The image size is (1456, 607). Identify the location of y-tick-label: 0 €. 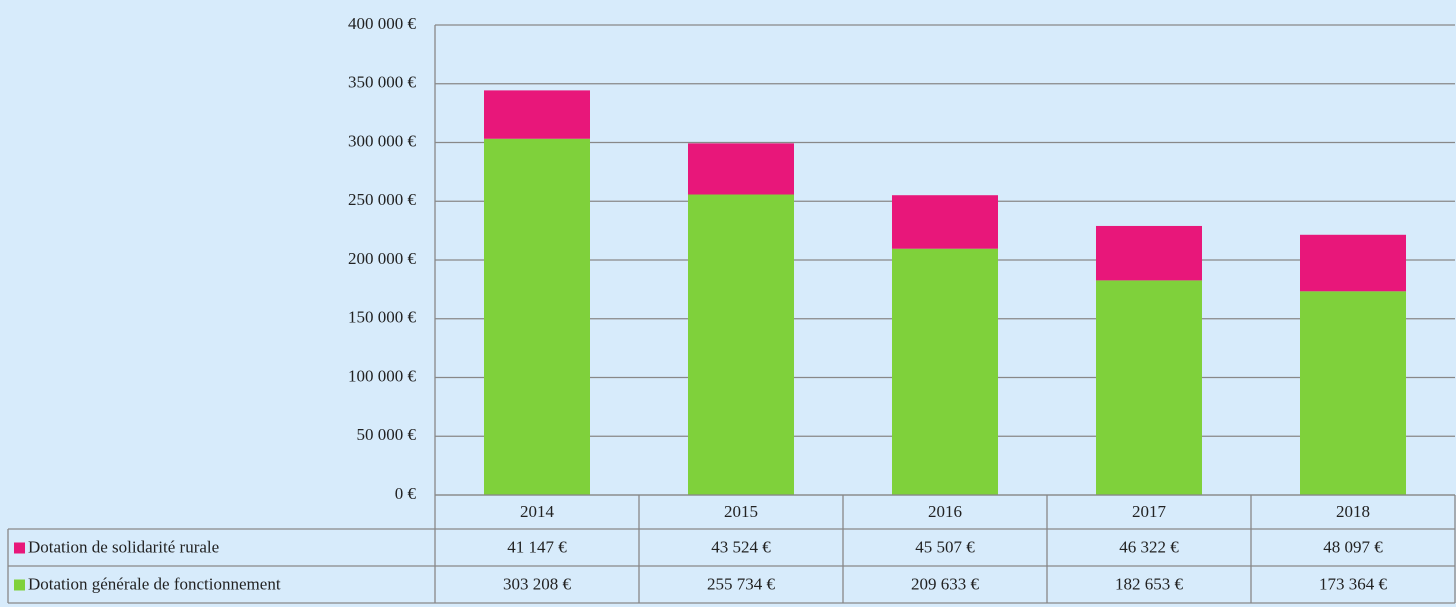
(406, 493).